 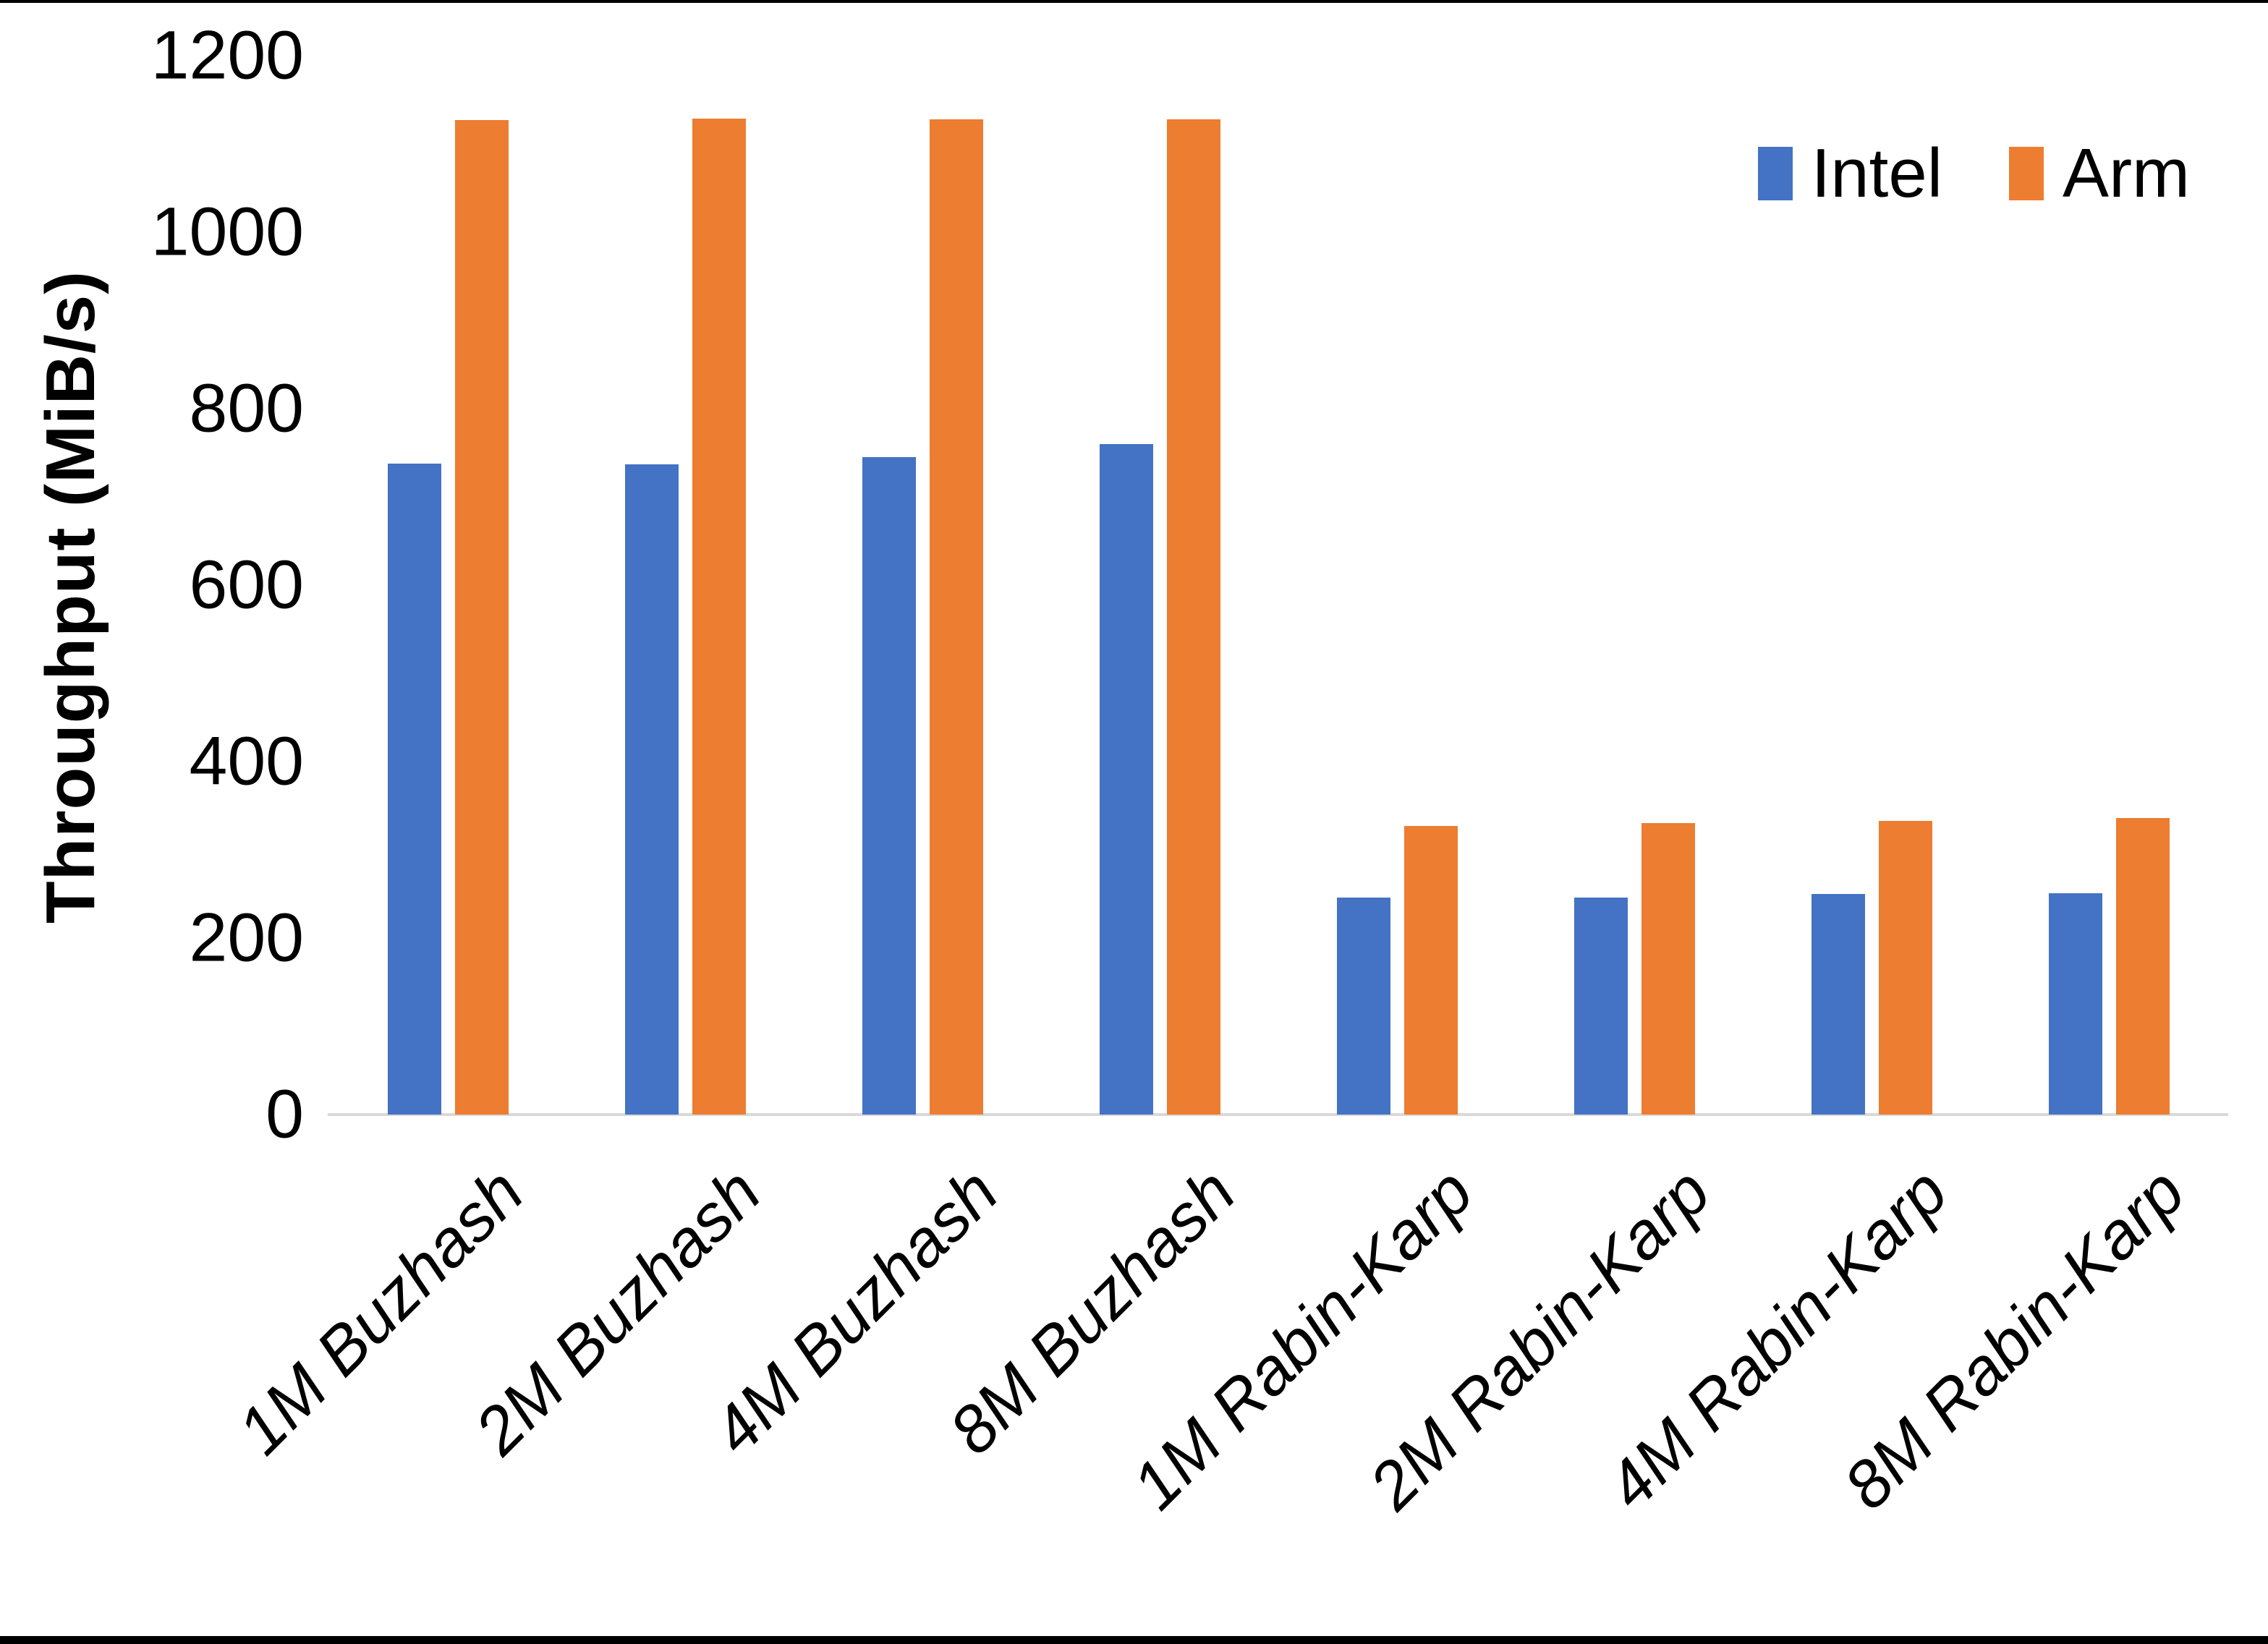 What do you see at coordinates (227, 55) in the screenshot?
I see `y-tick-1200: 1200` at bounding box center [227, 55].